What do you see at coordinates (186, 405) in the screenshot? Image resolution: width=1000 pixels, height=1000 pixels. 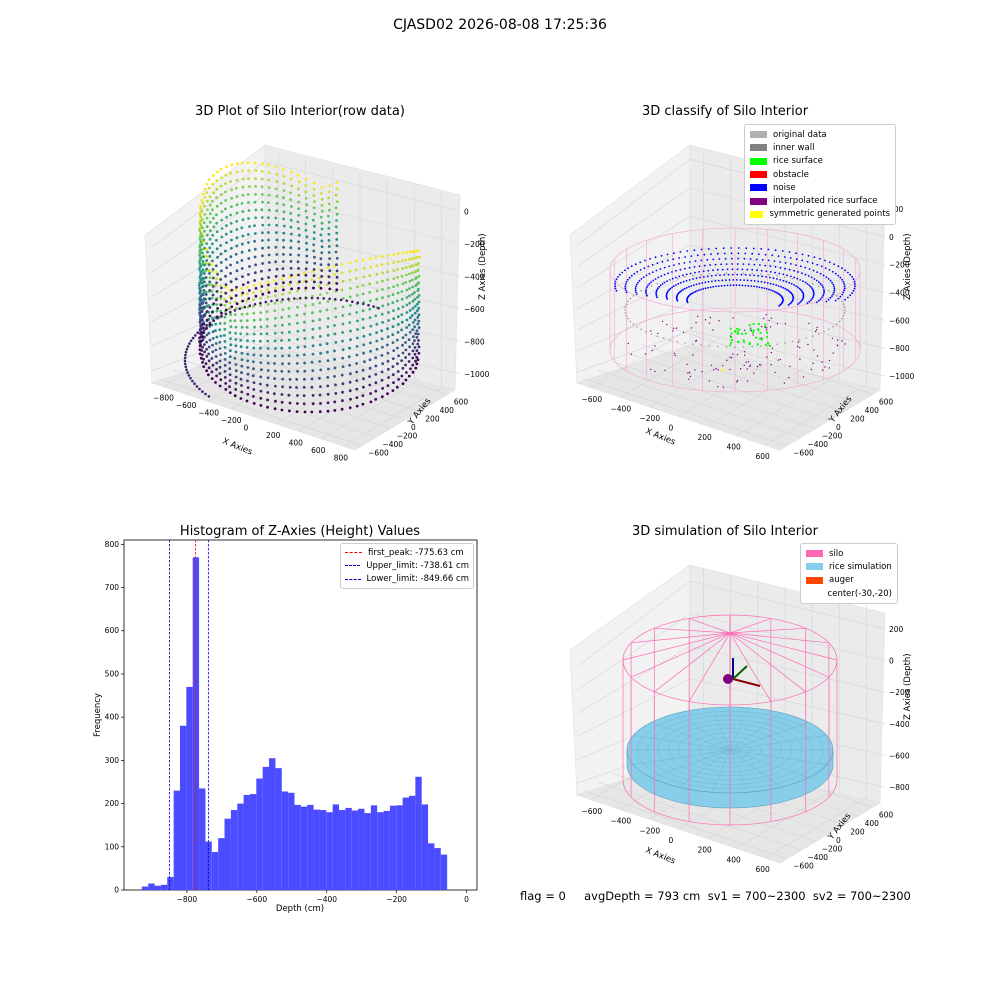 I see `x-tick-label: −600` at bounding box center [186, 405].